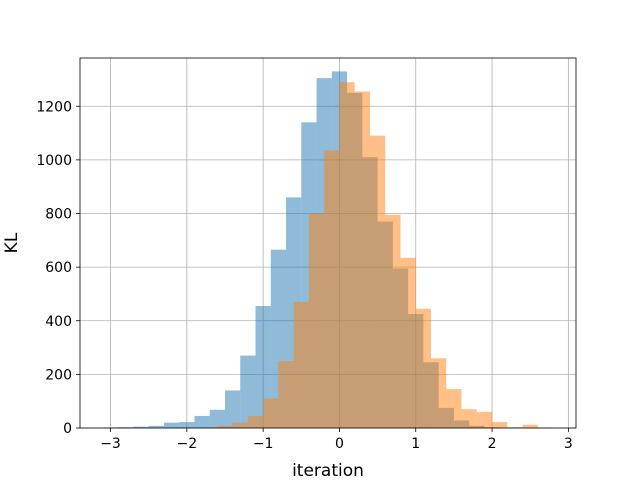 The image size is (640, 480). Describe the element at coordinates (328, 470) in the screenshot. I see `x-axis-label: iteration` at that location.